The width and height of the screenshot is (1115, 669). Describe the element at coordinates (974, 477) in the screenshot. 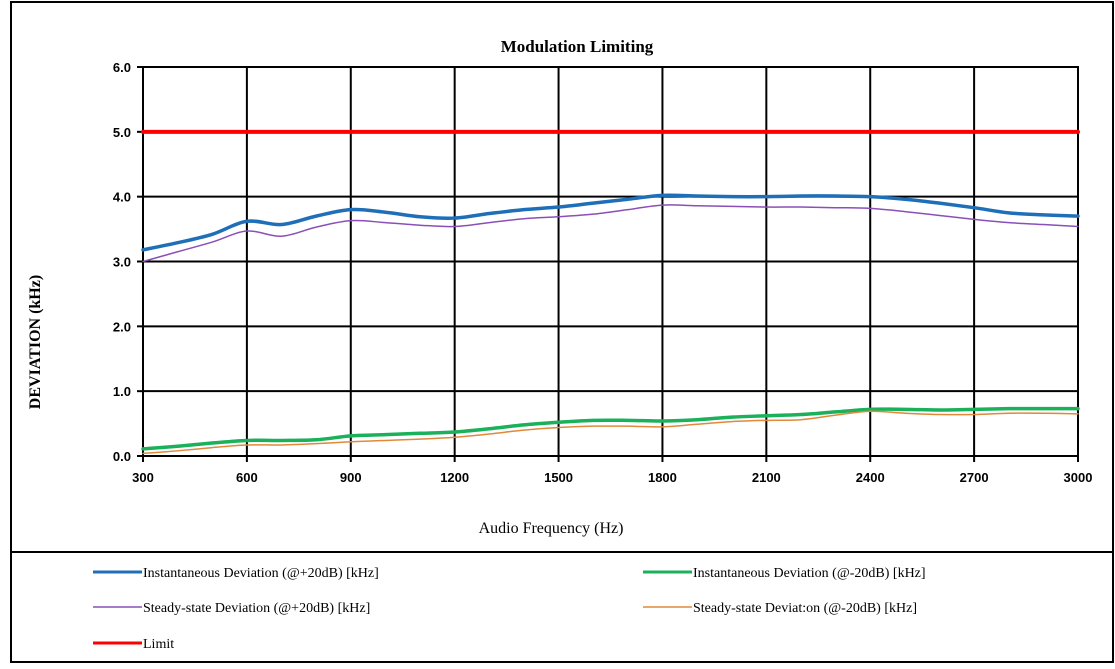

I see `x-tick-label: 2700` at that location.